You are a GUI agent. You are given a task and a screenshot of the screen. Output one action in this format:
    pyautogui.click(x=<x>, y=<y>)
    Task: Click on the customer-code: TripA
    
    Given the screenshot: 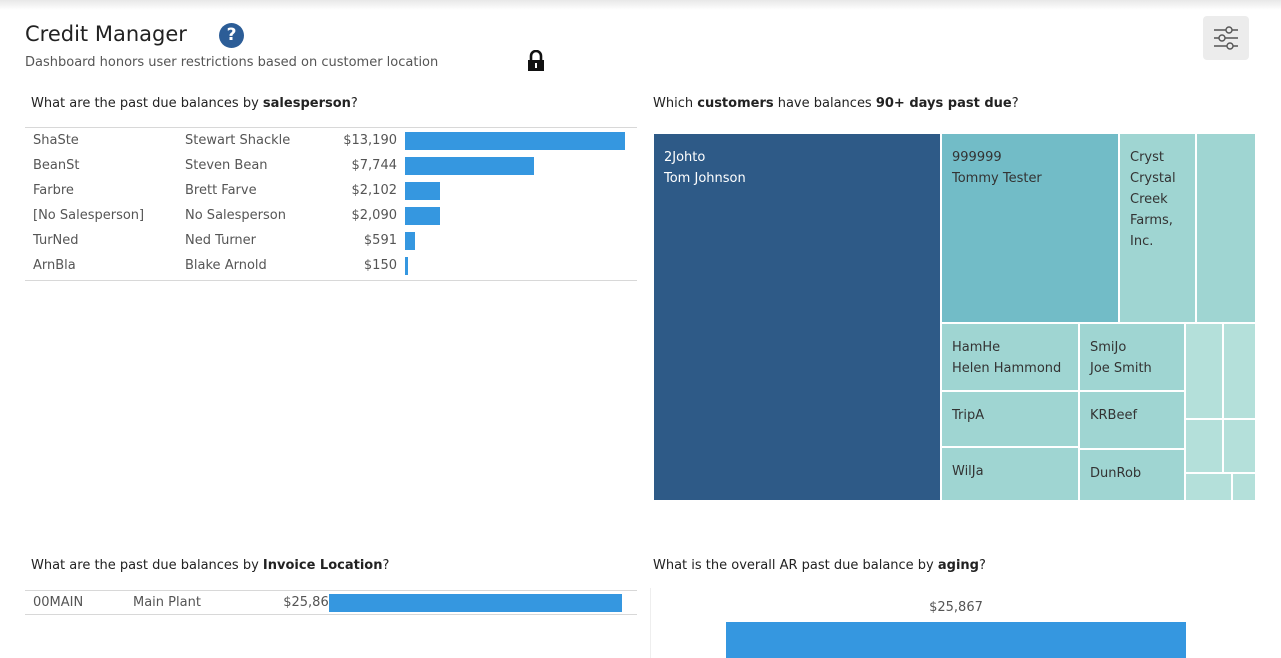 What is the action you would take?
    pyautogui.click(x=968, y=415)
    